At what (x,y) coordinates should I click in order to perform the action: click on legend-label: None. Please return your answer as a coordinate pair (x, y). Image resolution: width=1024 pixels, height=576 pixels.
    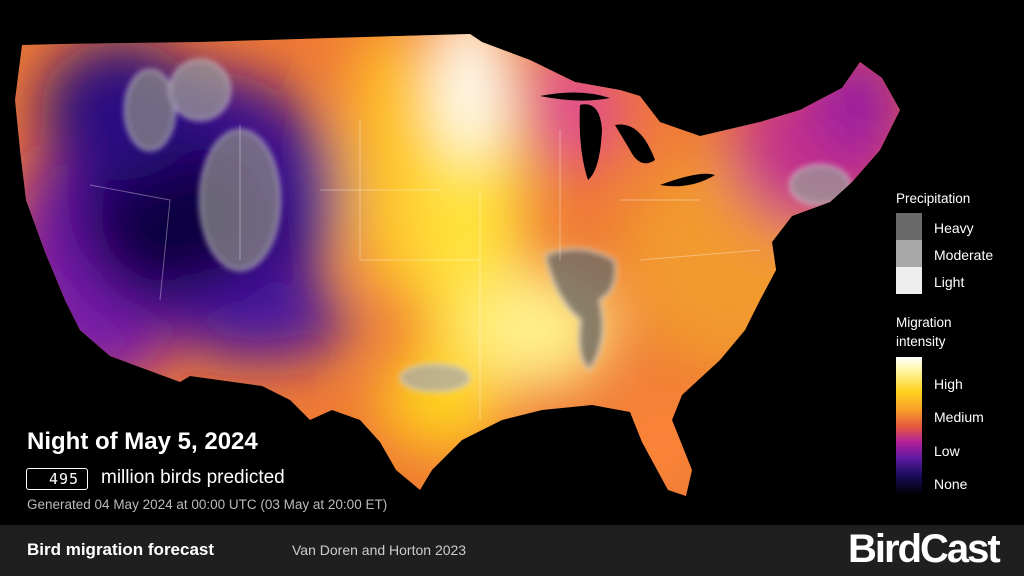
    Looking at the image, I should click on (951, 484).